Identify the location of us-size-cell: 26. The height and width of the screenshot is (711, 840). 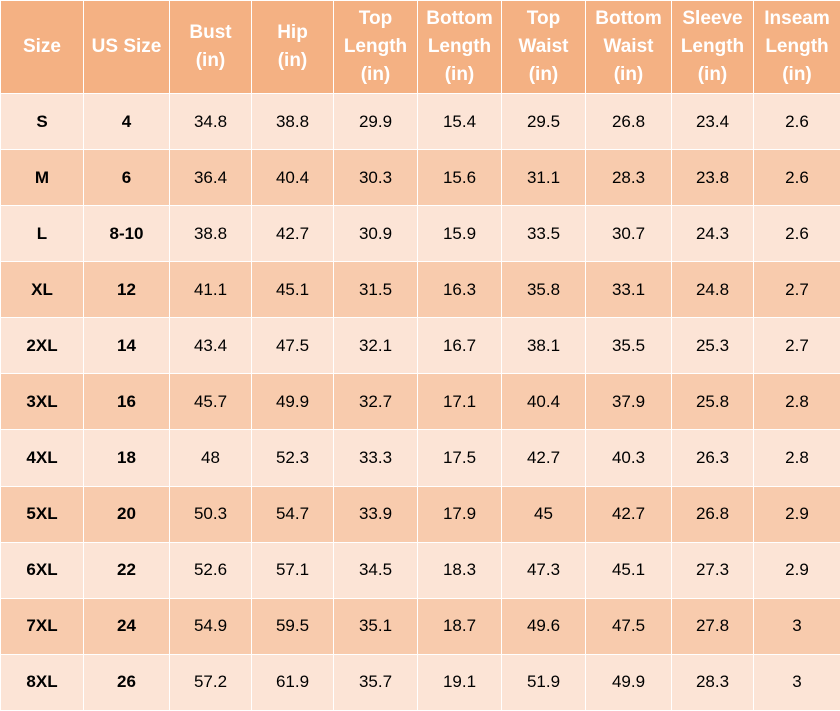
(126, 682).